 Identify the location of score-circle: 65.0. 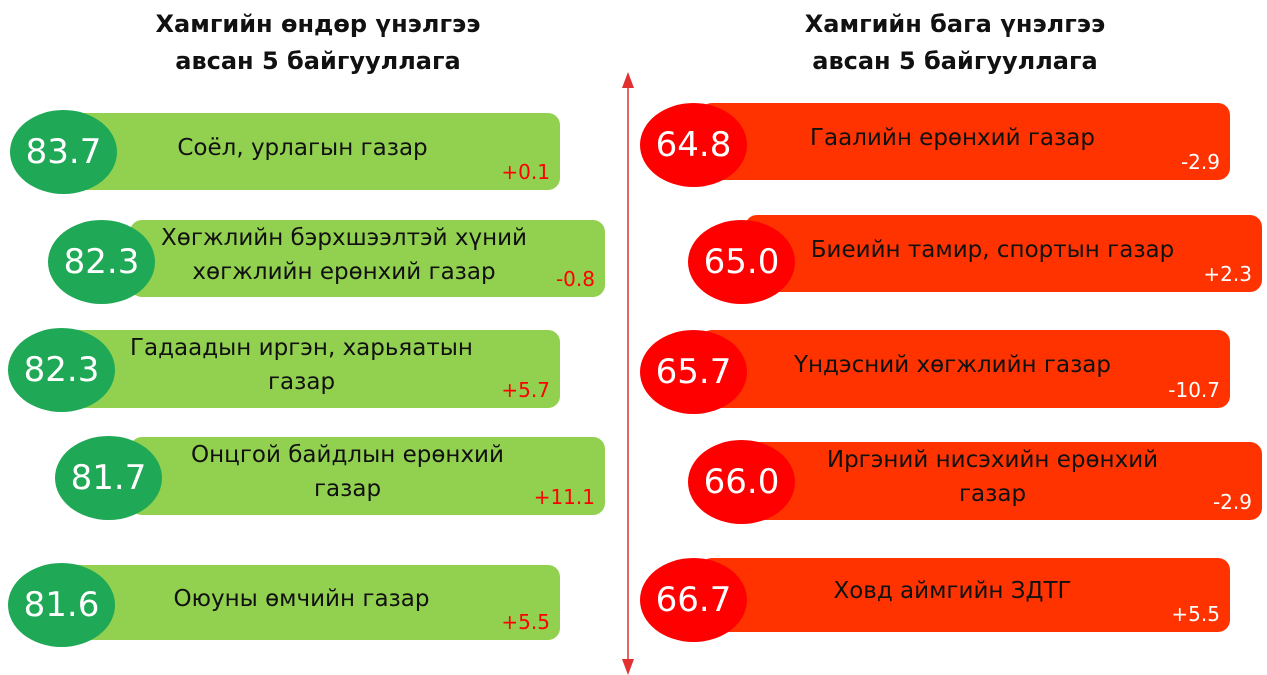
(741, 262).